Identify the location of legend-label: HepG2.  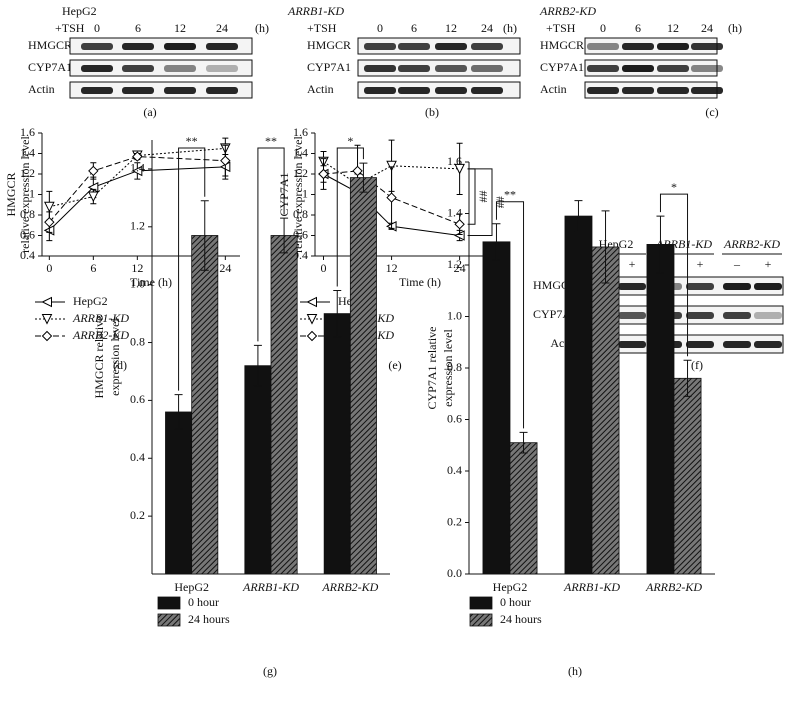
(90, 301).